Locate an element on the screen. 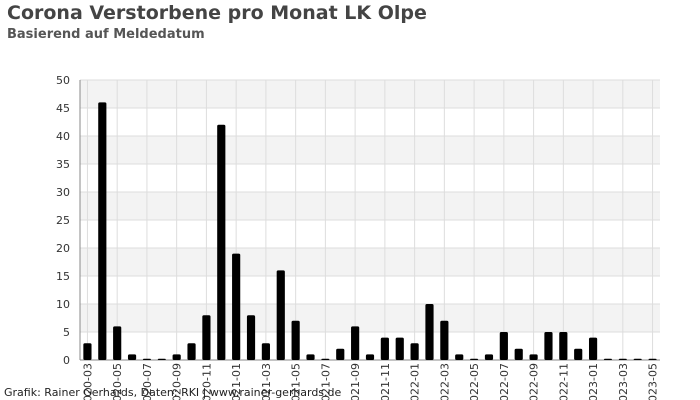  x-tick-label: 2021-05 is located at coordinates (296, 381).